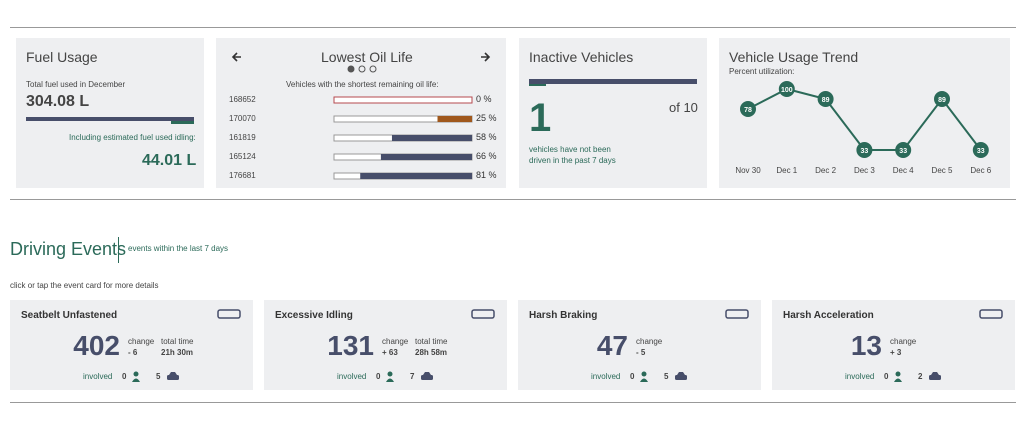 The height and width of the screenshot is (427, 1024). What do you see at coordinates (242, 156) in the screenshot?
I see `vehicle-id: 165124` at bounding box center [242, 156].